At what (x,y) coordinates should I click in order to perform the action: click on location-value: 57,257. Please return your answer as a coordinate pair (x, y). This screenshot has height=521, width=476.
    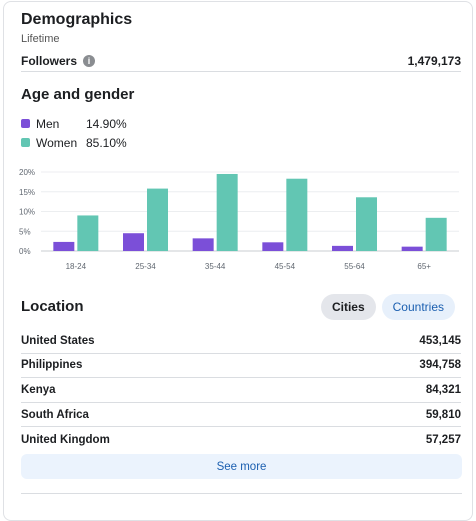
    Looking at the image, I should click on (443, 439).